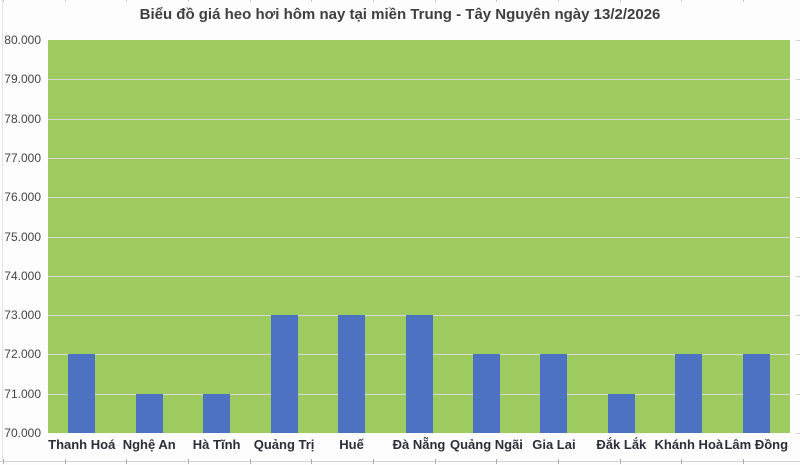  I want to click on left-frame-line, so click(2, 231).